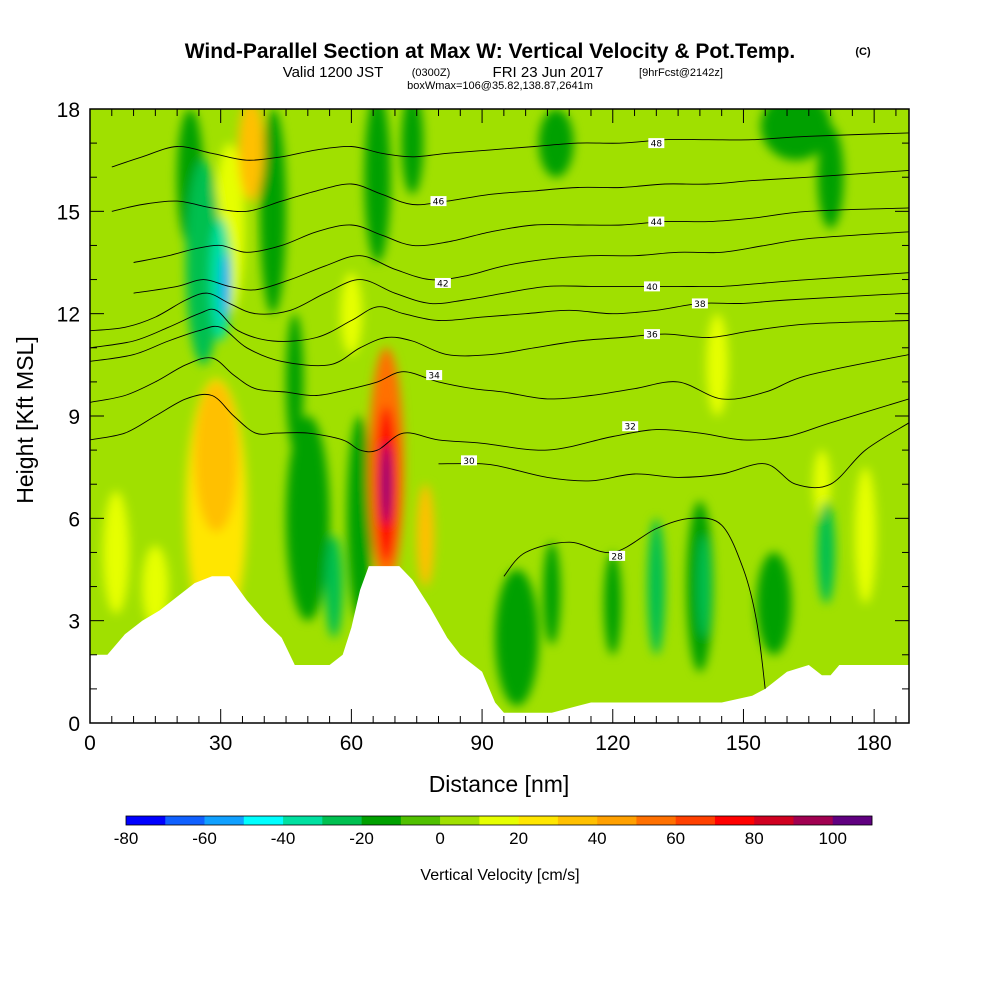 Image resolution: width=1000 pixels, height=1000 pixels. Describe the element at coordinates (90, 743) in the screenshot. I see `x-tick-label-0: 0` at that location.